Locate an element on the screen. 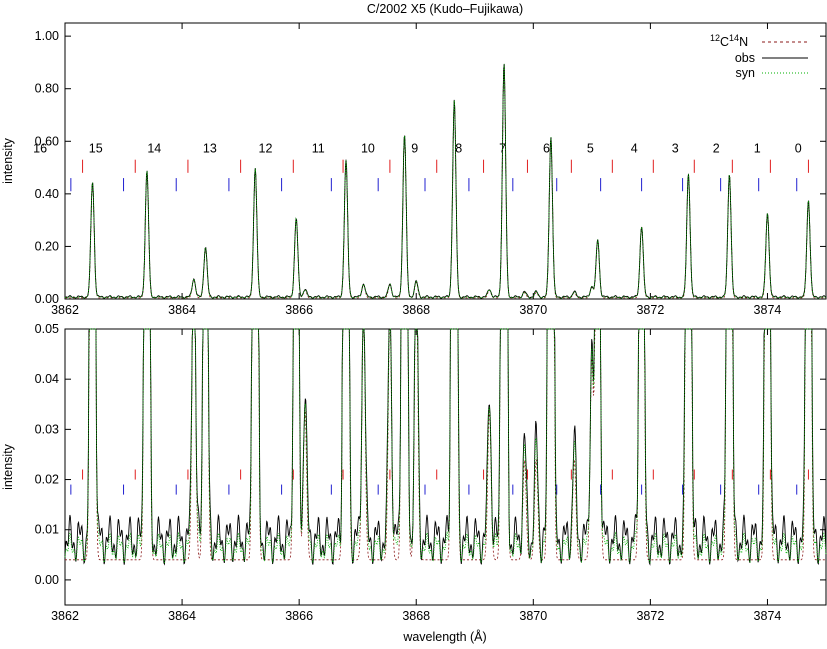 Image resolution: width=827 pixels, height=649 pixels. bottom-xtick-label: 3868 is located at coordinates (416, 616).